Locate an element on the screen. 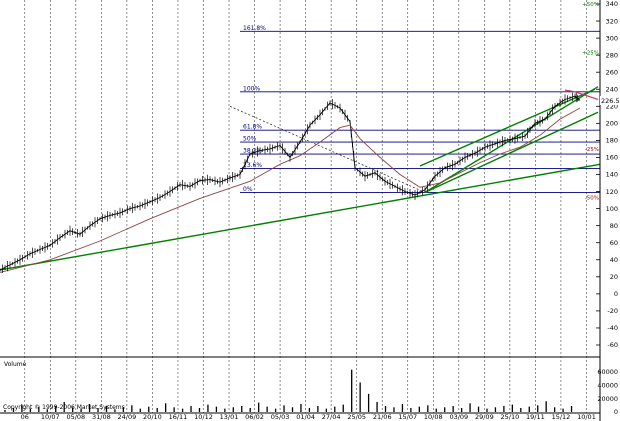 Image resolution: width=620 pixels, height=421 pixels. x-tick-label: 06/02 is located at coordinates (254, 417).